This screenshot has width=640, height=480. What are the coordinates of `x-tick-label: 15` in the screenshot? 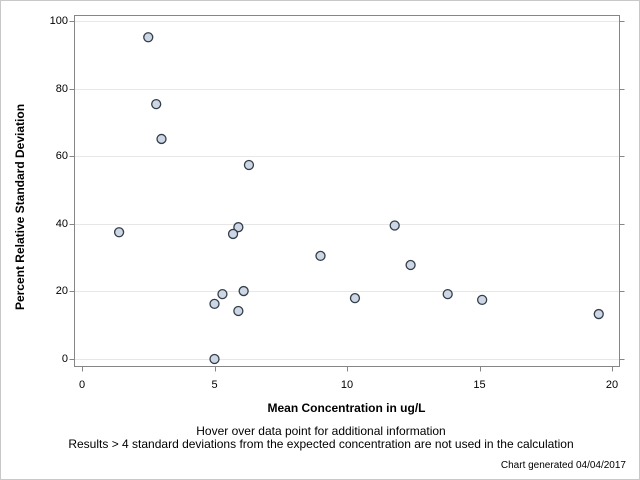 It's located at (479, 385).